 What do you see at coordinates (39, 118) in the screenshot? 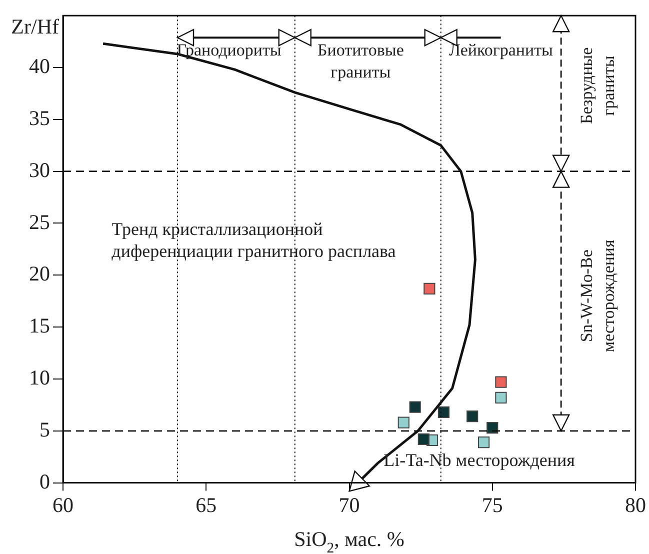
I see `y-tick-label: 35` at bounding box center [39, 118].